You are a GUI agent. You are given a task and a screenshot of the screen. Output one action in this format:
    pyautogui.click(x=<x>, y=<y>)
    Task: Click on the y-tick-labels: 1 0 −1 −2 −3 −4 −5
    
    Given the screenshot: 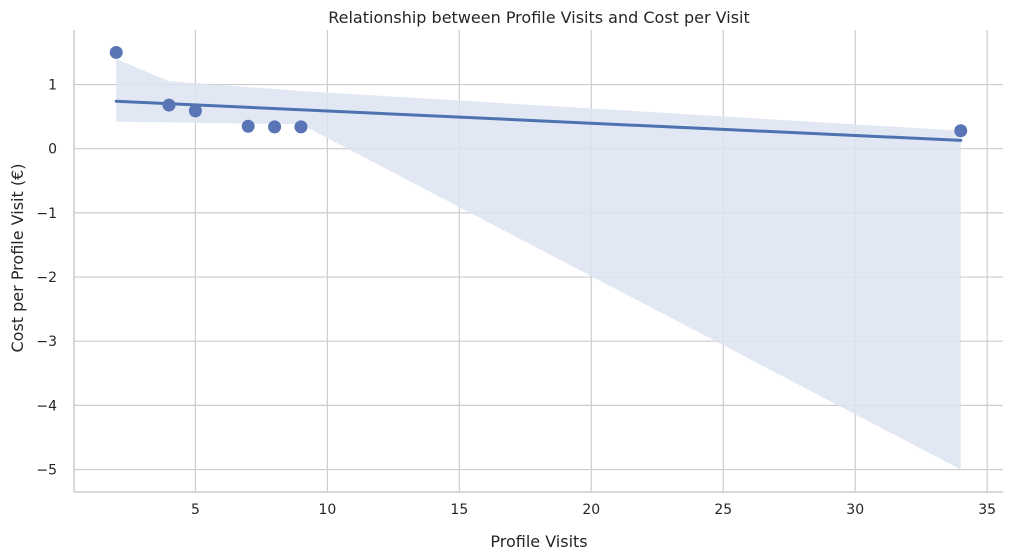 What is the action you would take?
    pyautogui.click(x=46, y=278)
    